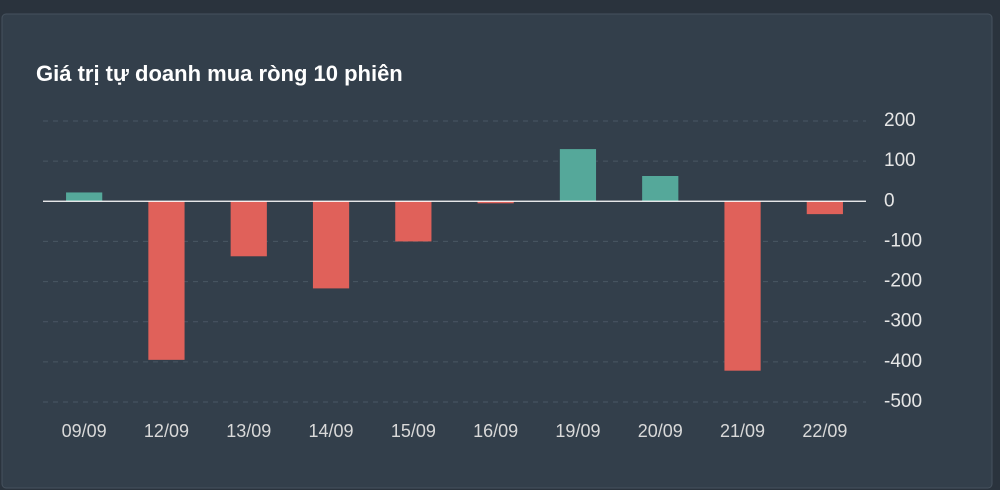 The width and height of the screenshot is (1000, 490). I want to click on y-tick-label: -500, so click(903, 401).